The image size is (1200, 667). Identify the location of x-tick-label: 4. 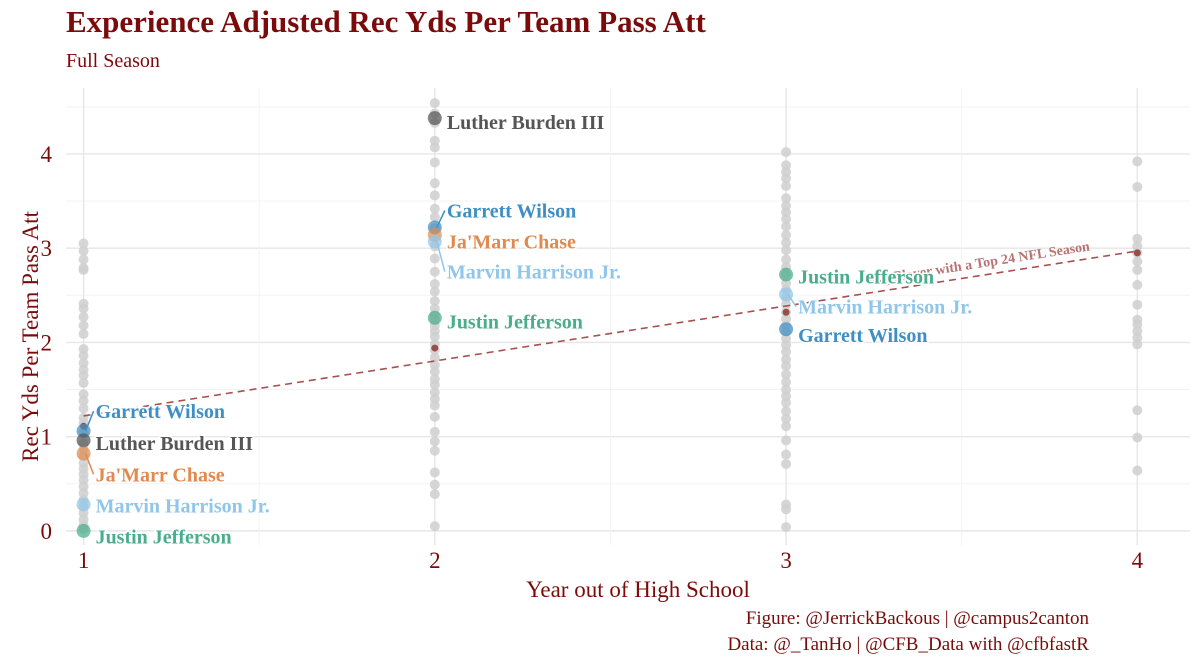
(1138, 560).